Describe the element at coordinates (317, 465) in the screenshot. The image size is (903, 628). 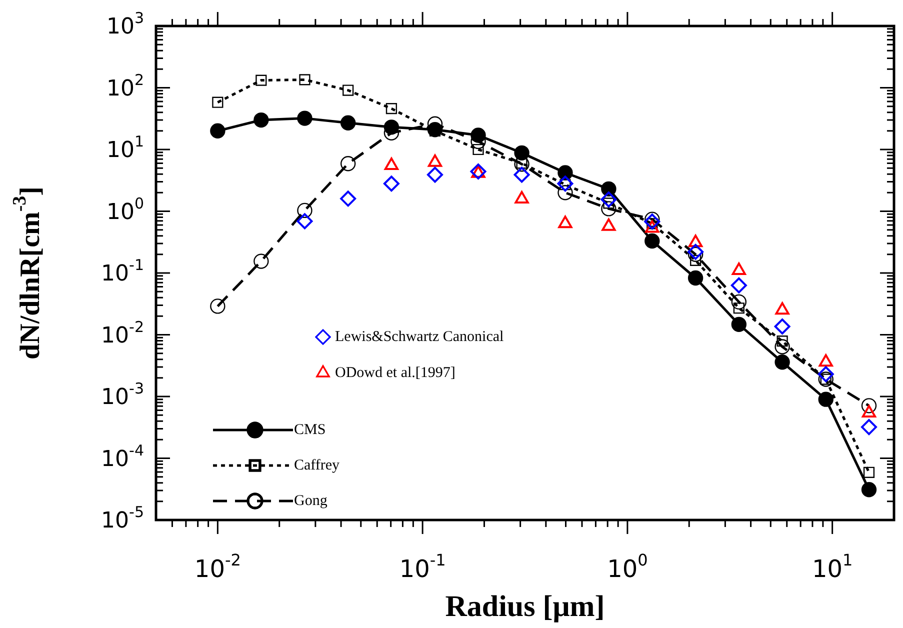
I see `legend-label: Caffrey` at that location.